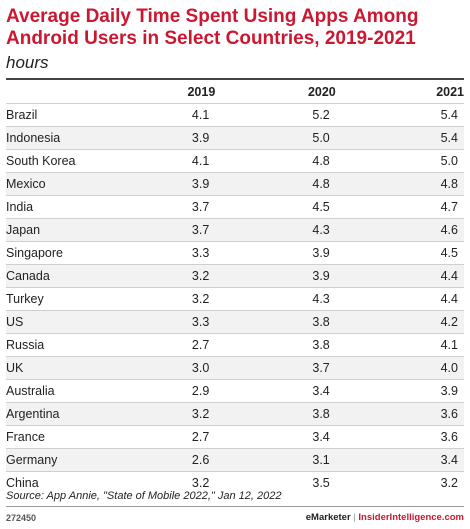  I want to click on value-cell-2021: 4.8, so click(399, 184).